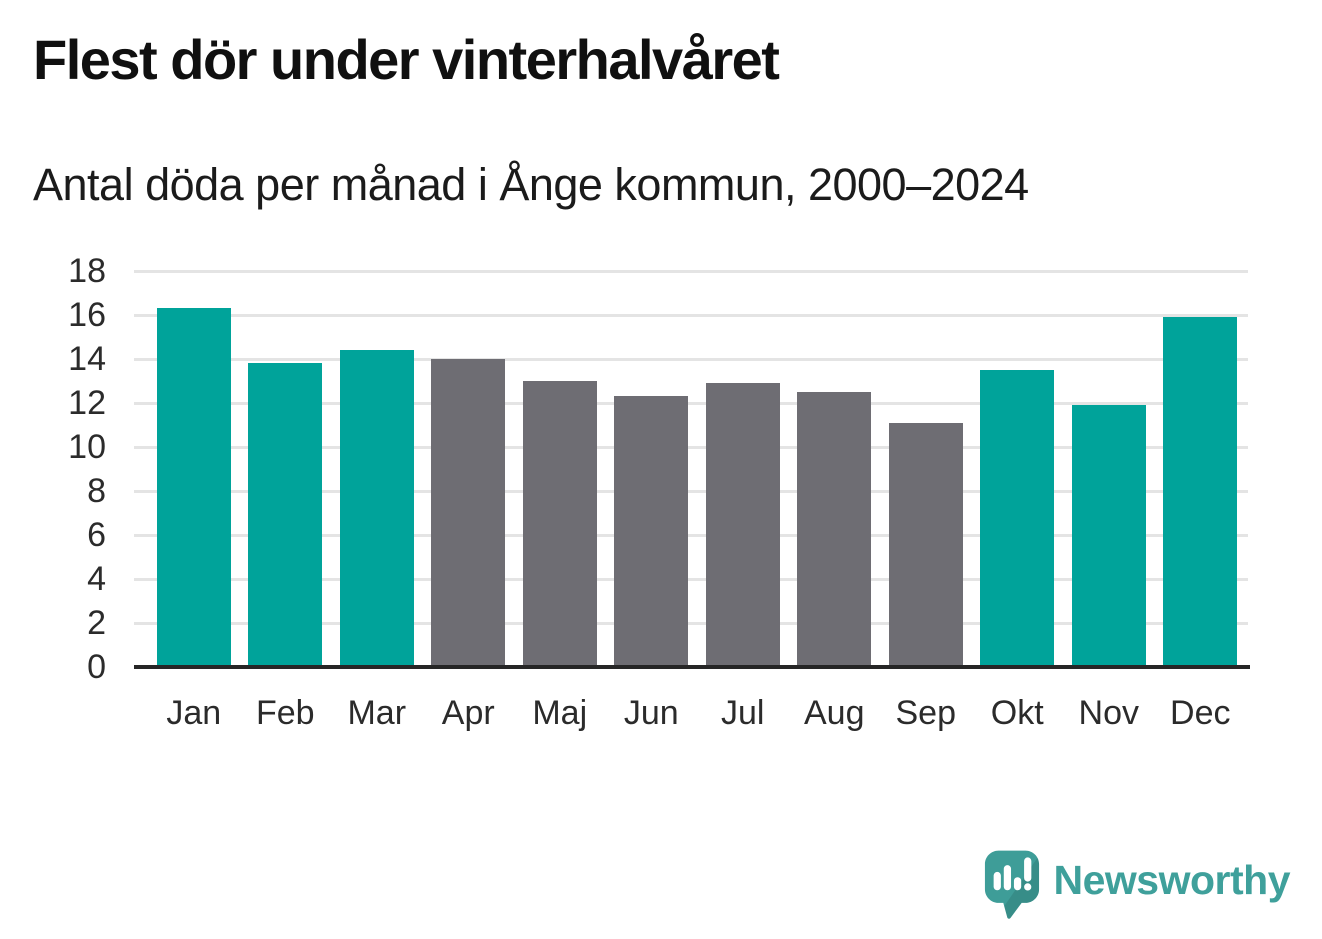  Describe the element at coordinates (96, 579) in the screenshot. I see `y-tick-label: 4` at that location.